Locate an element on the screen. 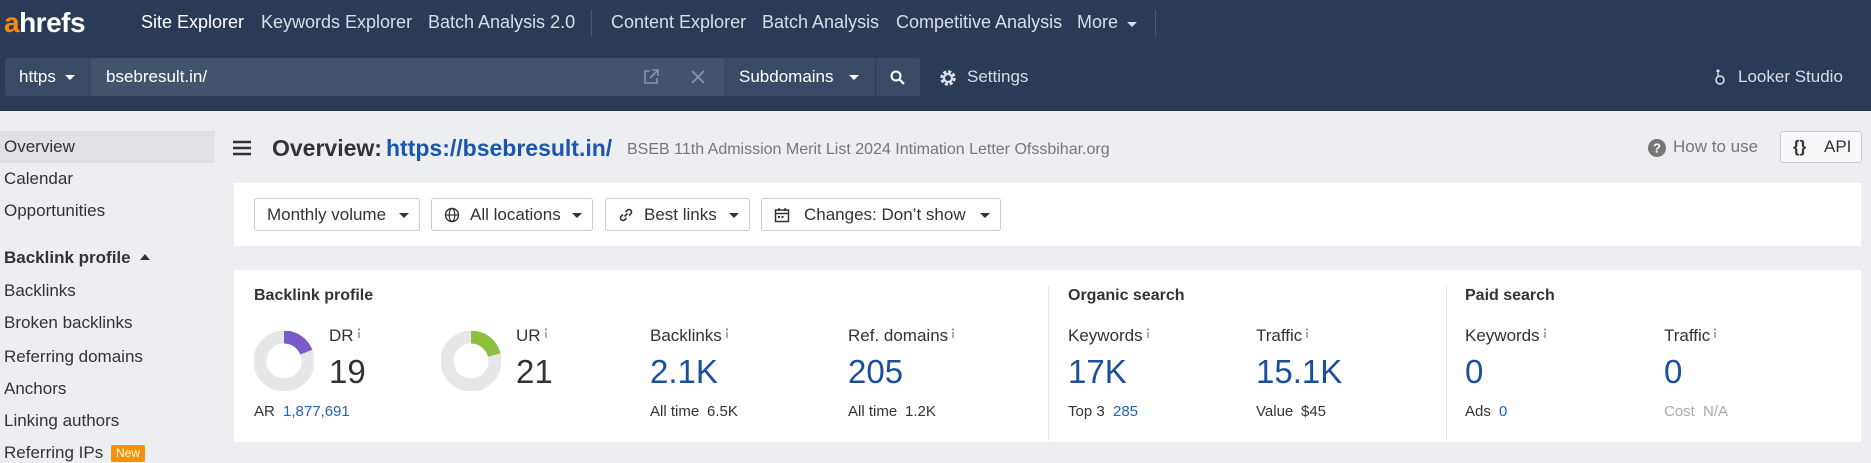 The height and width of the screenshot is (463, 1871). sidebar-active is located at coordinates (107, 147).